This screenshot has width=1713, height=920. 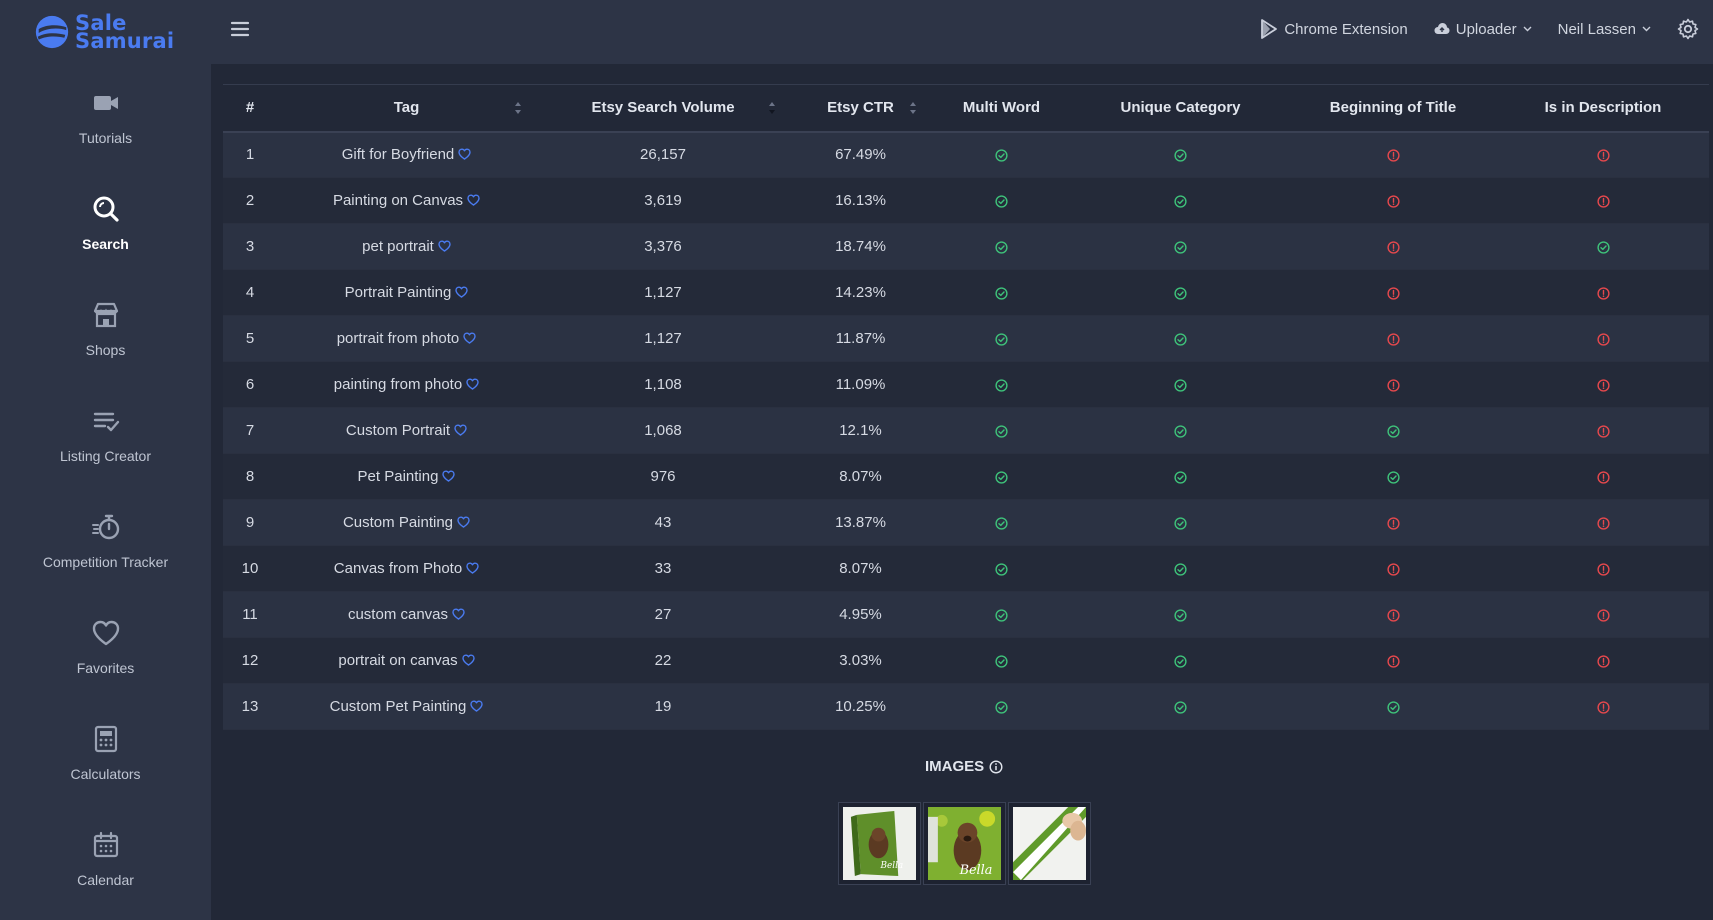 I want to click on tag-name: custom canvas, so click(x=398, y=614).